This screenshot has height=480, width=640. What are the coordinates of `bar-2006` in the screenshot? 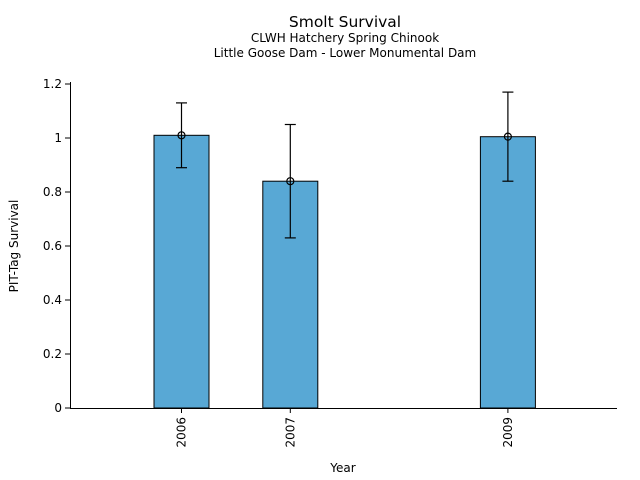 It's located at (181, 271).